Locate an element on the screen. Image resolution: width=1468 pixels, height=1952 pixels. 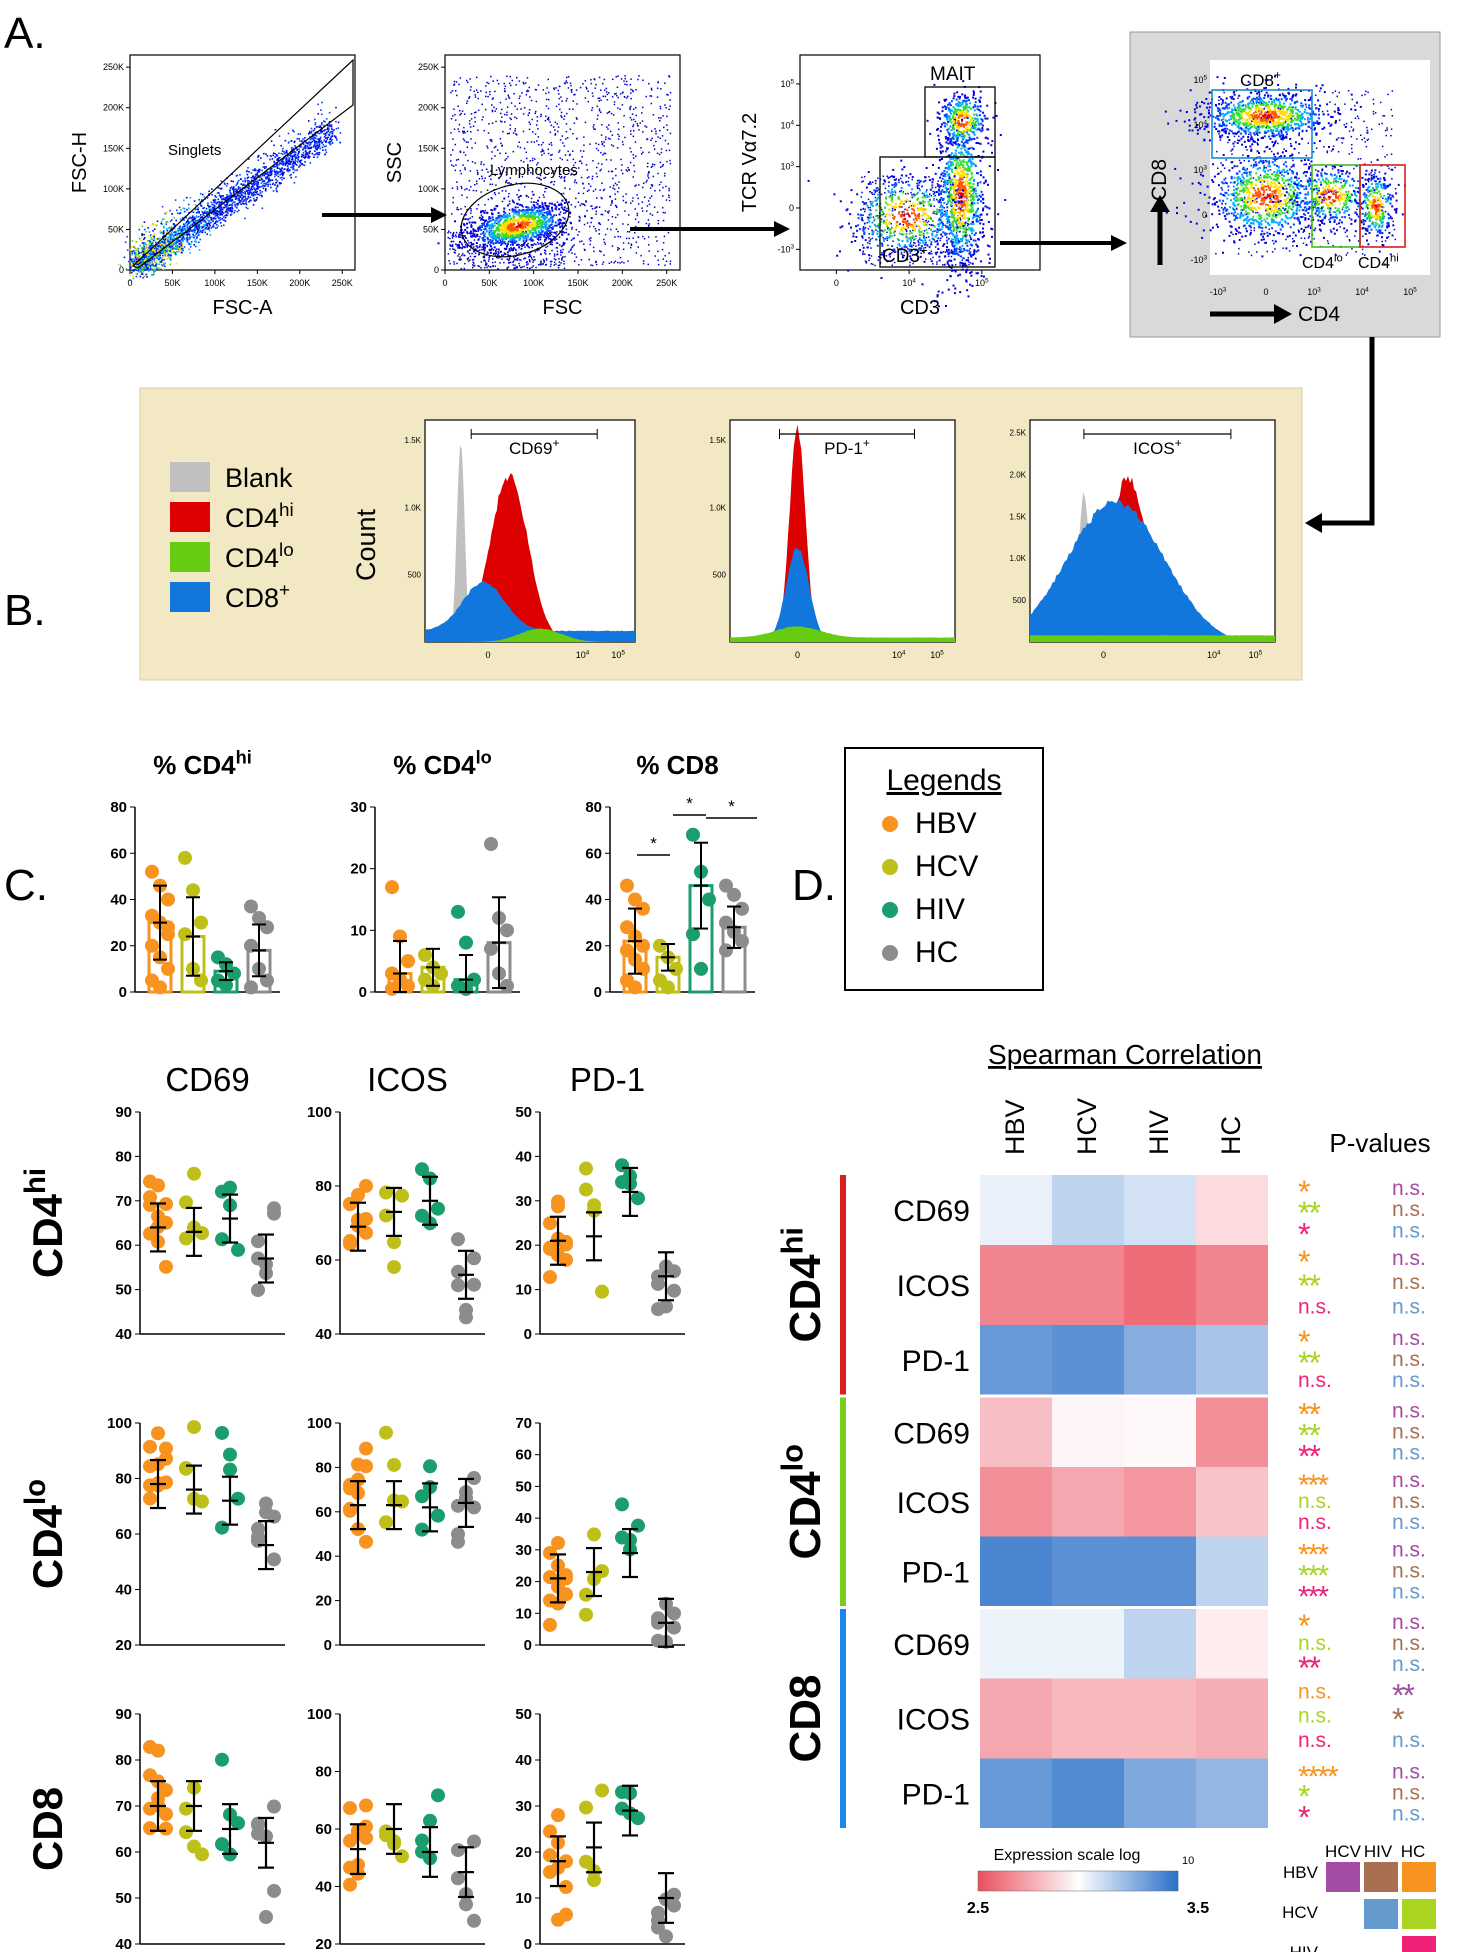
x-axis-label: FSC is located at coordinates (563, 308).